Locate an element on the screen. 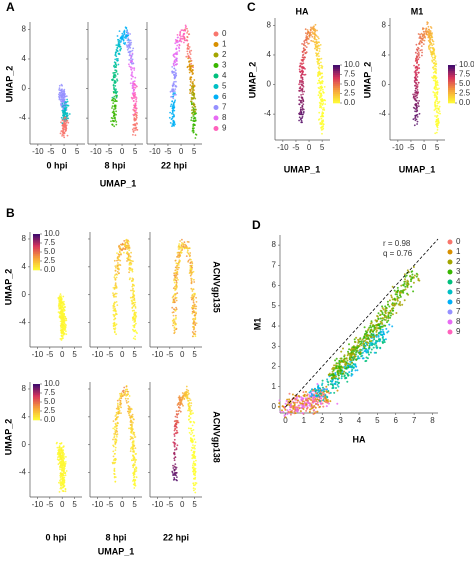  legend-label: 0 is located at coordinates (224, 33).